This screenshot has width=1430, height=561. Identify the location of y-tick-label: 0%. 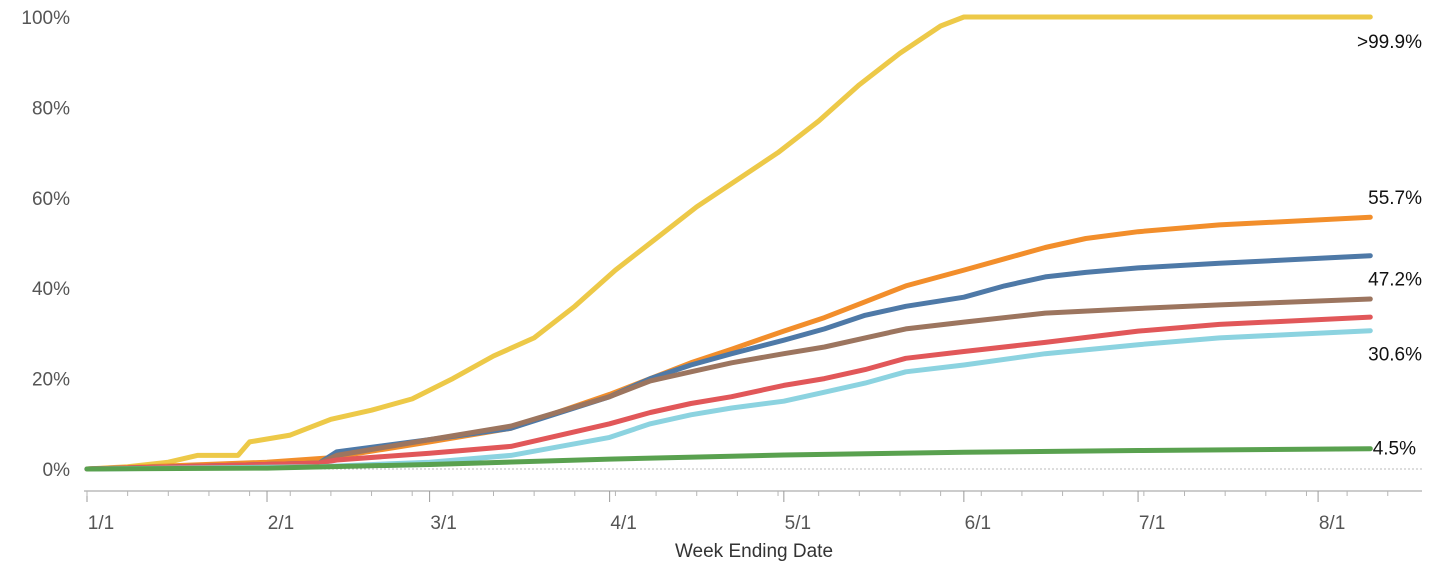
(57, 470).